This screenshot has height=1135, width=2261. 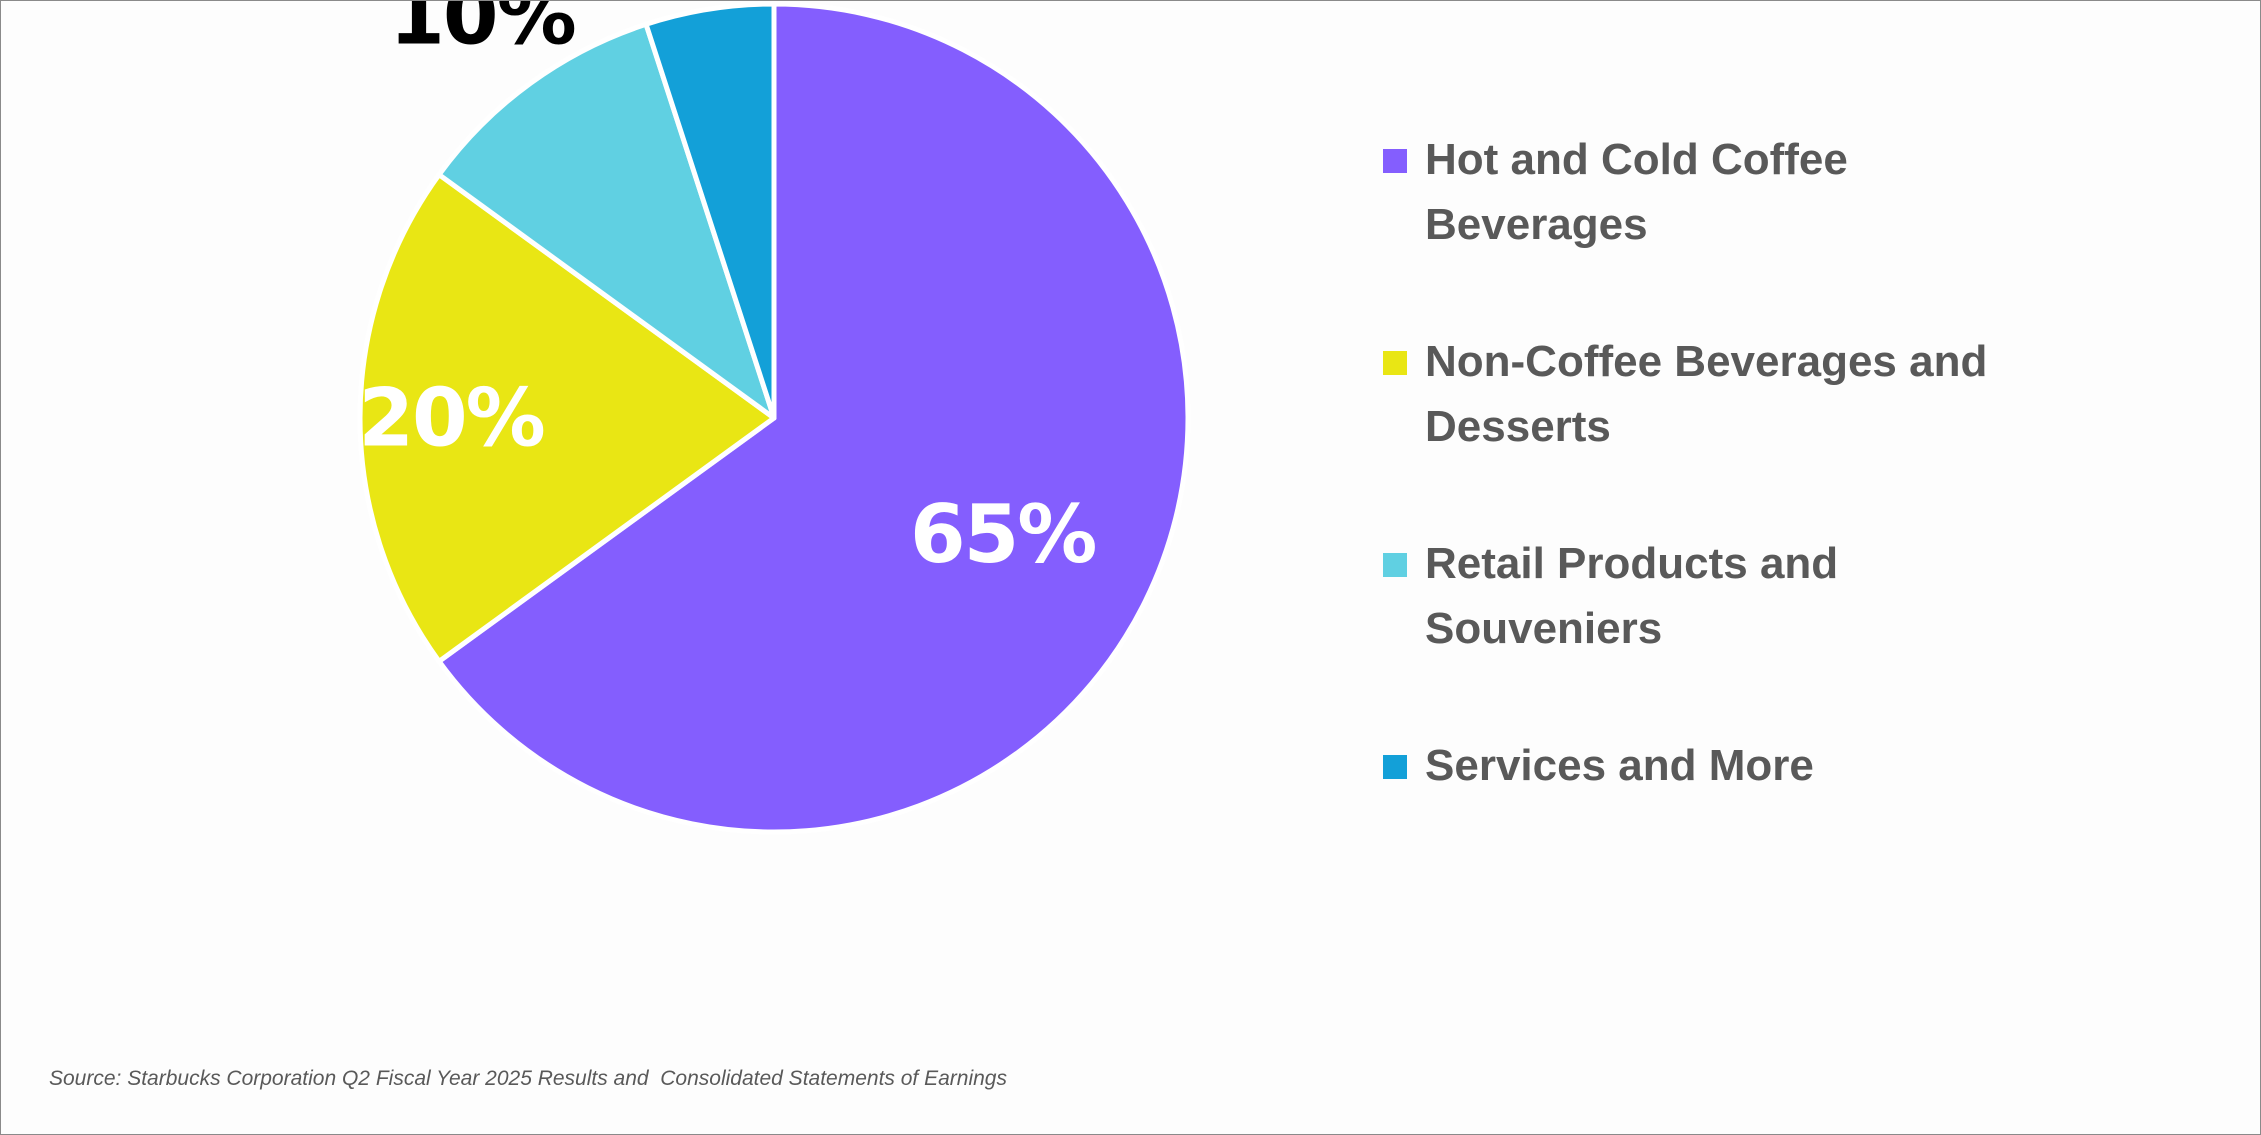 I want to click on data-label-1: 65%, so click(x=1002, y=534).